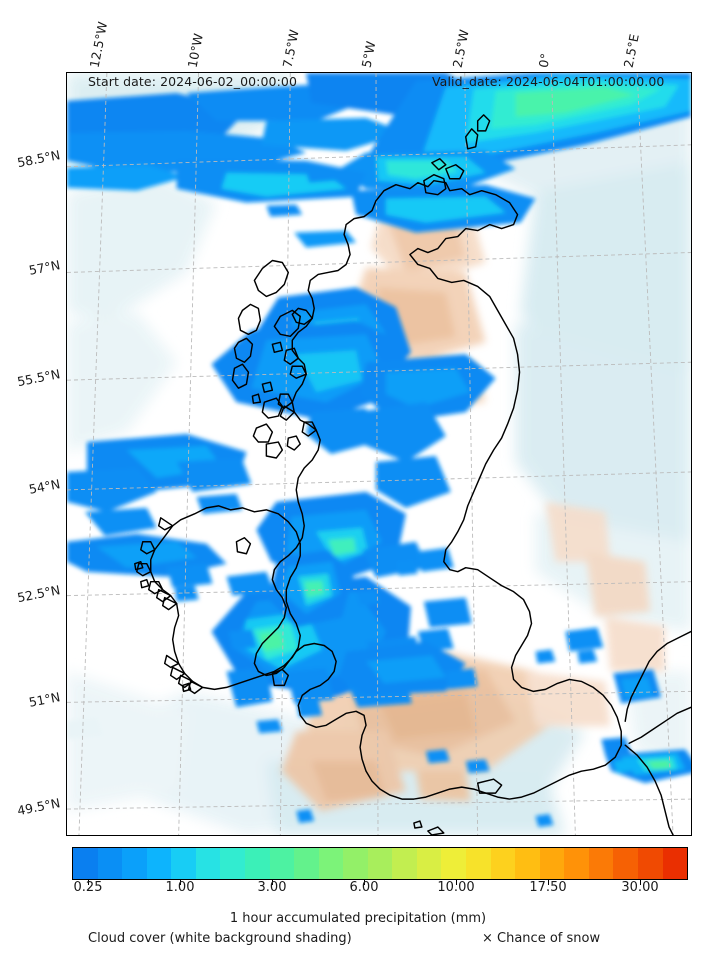  What do you see at coordinates (290, 48) in the screenshot?
I see `longitude-tick-label: 7.5°W` at bounding box center [290, 48].